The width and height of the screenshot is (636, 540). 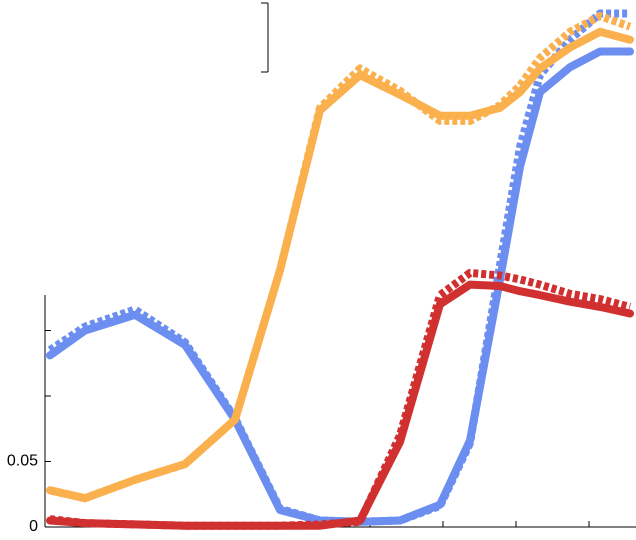 What do you see at coordinates (22, 461) in the screenshot?
I see `y-tick-label: 0.05` at bounding box center [22, 461].